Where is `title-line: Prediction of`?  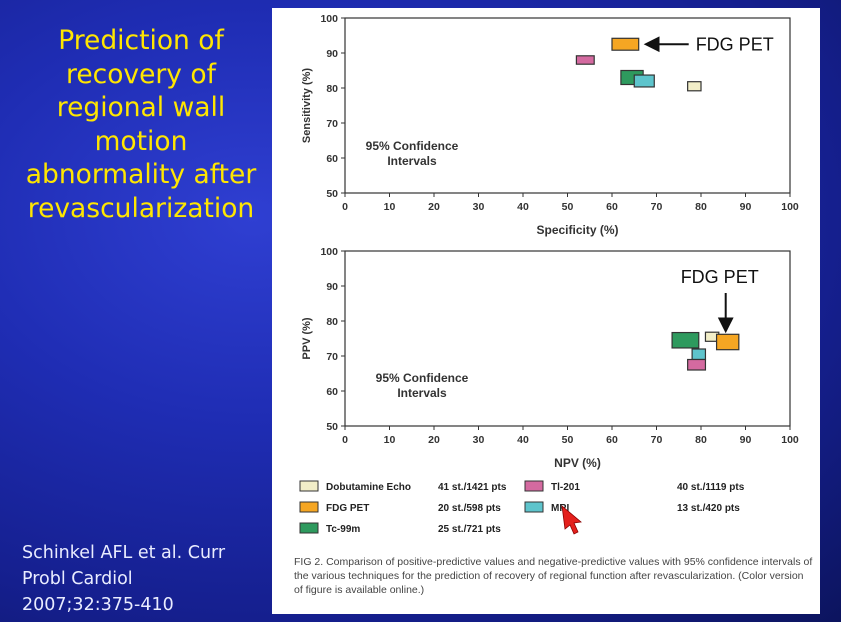
title-line: Prediction of is located at coordinates (141, 40).